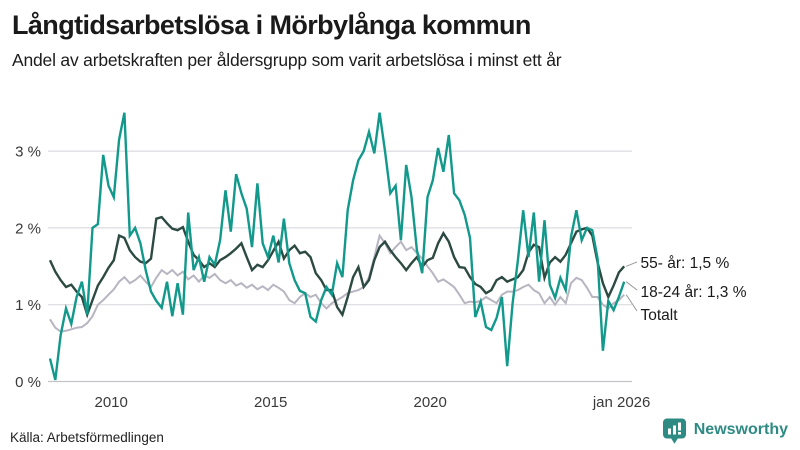 This screenshot has width=800, height=450. Describe the element at coordinates (87, 437) in the screenshot. I see `source-text: Källa: Arbetsförmedlingen` at that location.